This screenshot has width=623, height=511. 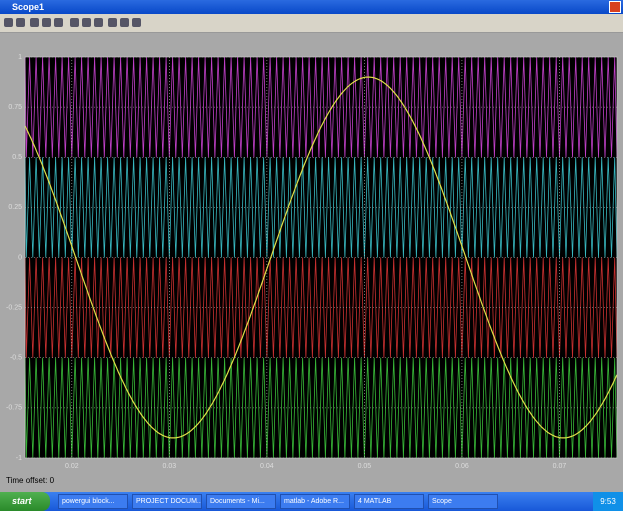 What do you see at coordinates (608, 501) in the screenshot?
I see `clock: 9:53` at bounding box center [608, 501].